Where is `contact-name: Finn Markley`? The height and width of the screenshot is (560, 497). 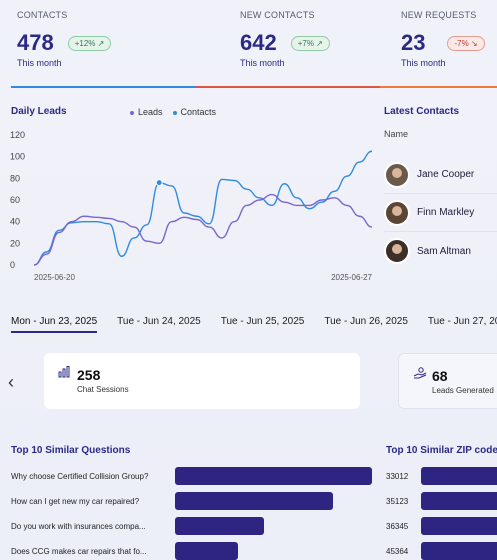
contact-name: Finn Markley is located at coordinates (446, 212).